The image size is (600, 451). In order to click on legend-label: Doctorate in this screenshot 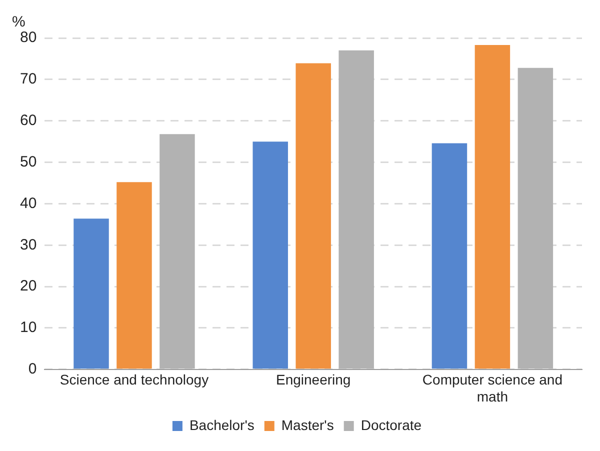, I will do `click(391, 424)`.